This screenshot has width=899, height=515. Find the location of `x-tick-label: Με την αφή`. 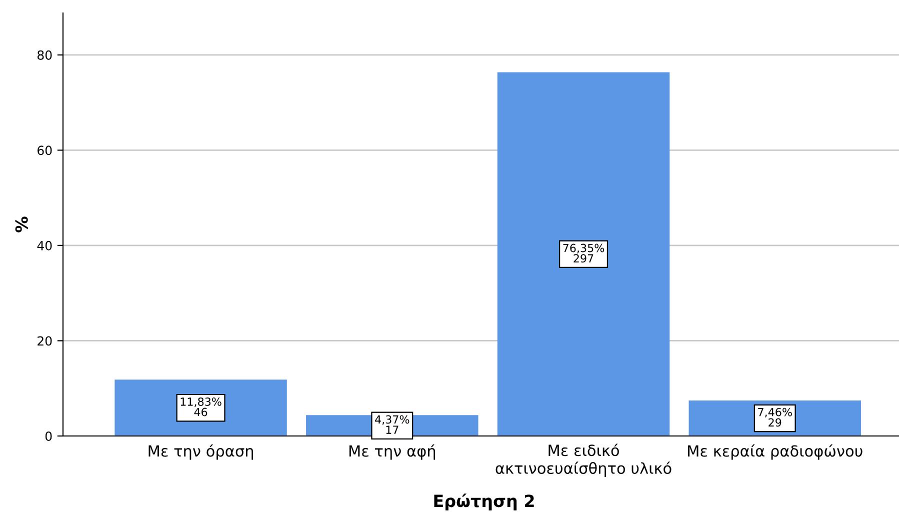

x-tick-label: Με την αφή is located at coordinates (392, 452).